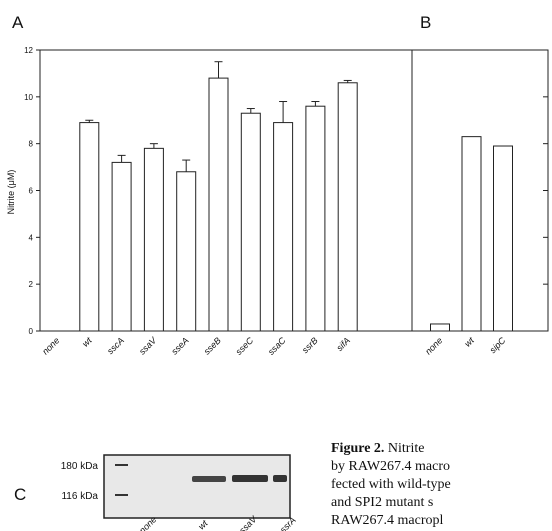 The image size is (552, 531). What do you see at coordinates (390, 466) in the screenshot?
I see `caption-line: by RAW267.4 macro` at bounding box center [390, 466].